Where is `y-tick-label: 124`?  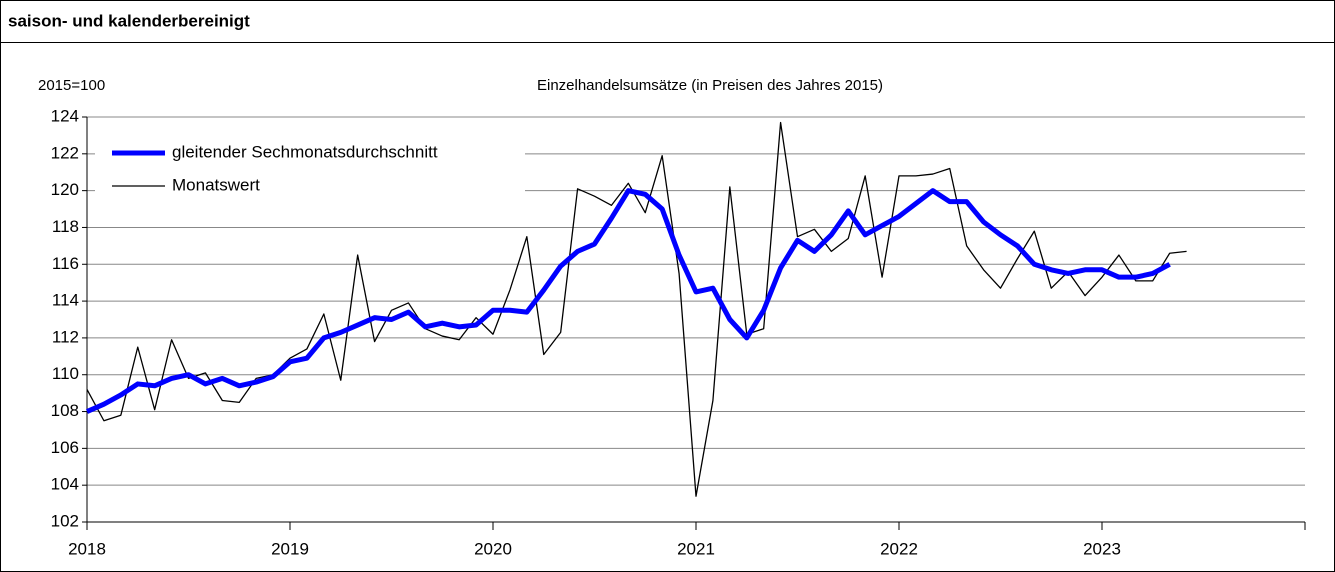
y-tick-label: 124 is located at coordinates (65, 115).